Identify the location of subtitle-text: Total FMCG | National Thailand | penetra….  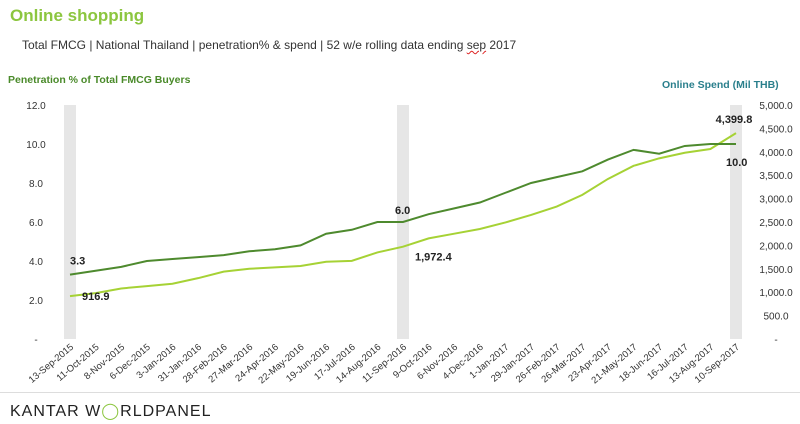
(244, 45).